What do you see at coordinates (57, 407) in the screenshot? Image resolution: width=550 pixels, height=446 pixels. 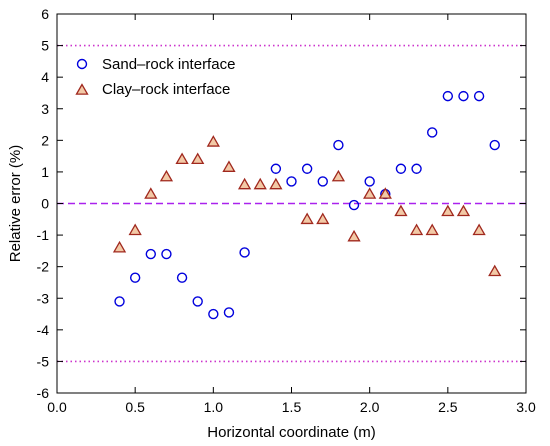 I see `x-tick-label: 0.0` at bounding box center [57, 407].